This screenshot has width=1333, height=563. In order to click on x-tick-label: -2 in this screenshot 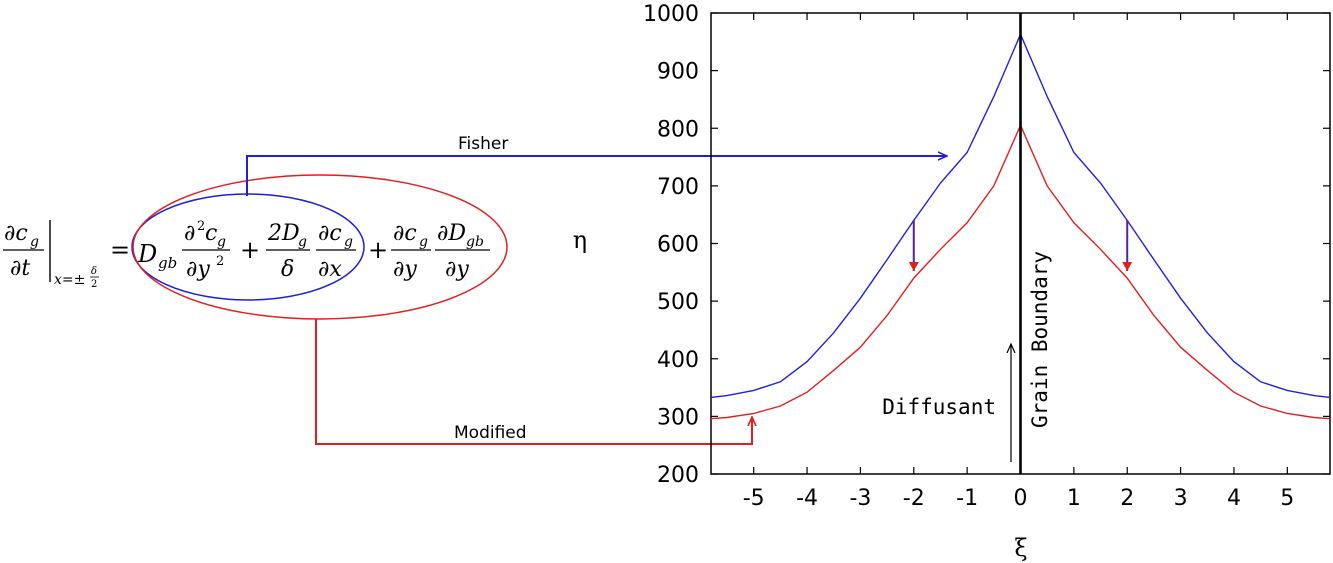, I will do `click(914, 498)`.